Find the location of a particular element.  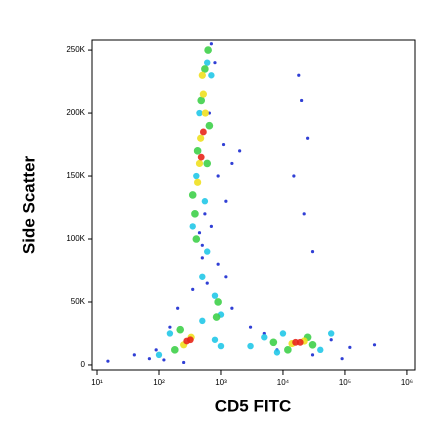

x-tick-label: 10⁵ is located at coordinates (345, 382).